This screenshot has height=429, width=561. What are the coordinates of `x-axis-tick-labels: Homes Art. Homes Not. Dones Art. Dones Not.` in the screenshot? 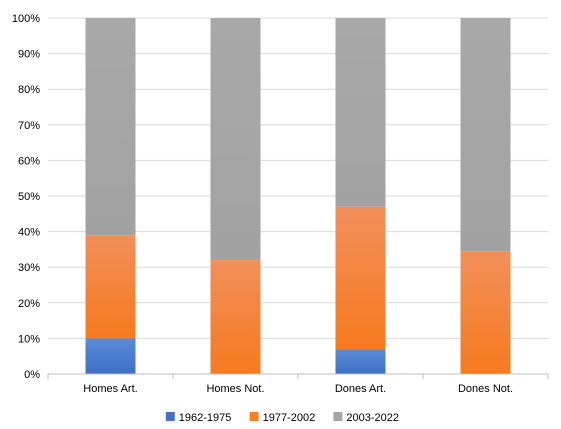 It's located at (298, 389).